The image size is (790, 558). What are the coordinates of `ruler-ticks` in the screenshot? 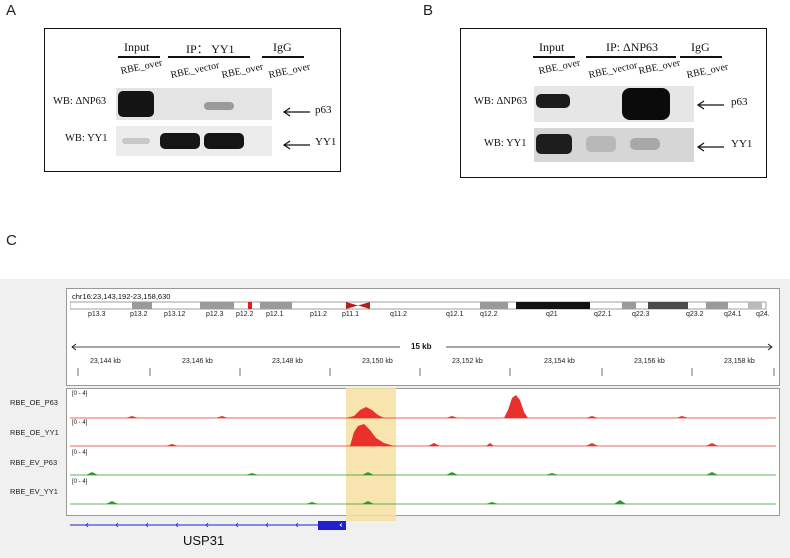 It's located at (426, 372).